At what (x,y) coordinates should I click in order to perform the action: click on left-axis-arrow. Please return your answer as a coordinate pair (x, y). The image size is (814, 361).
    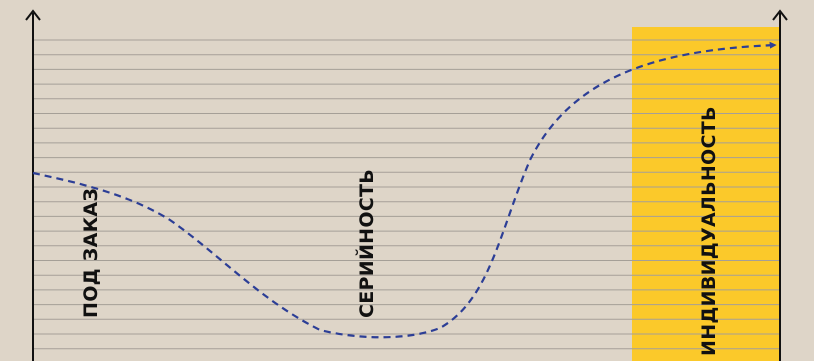
    Looking at the image, I should click on (33, 15).